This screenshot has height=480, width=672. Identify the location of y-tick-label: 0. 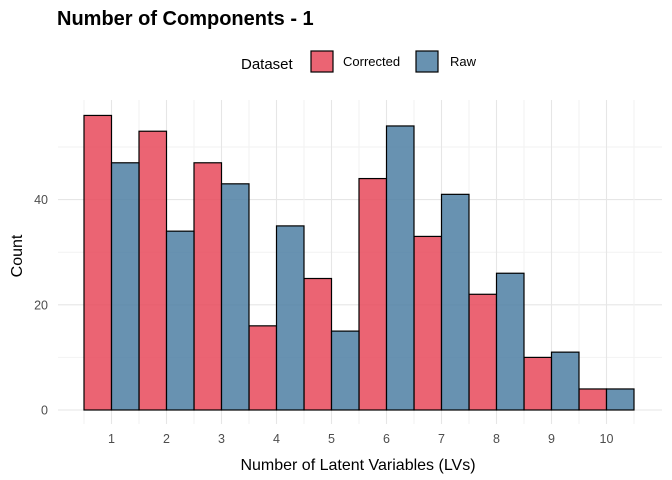
(44, 411).